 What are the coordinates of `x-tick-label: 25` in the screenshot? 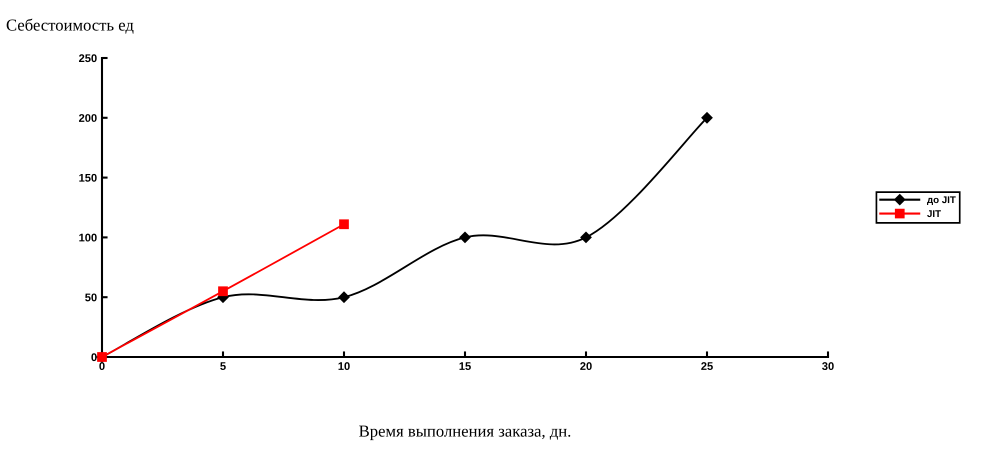 It's located at (707, 366).